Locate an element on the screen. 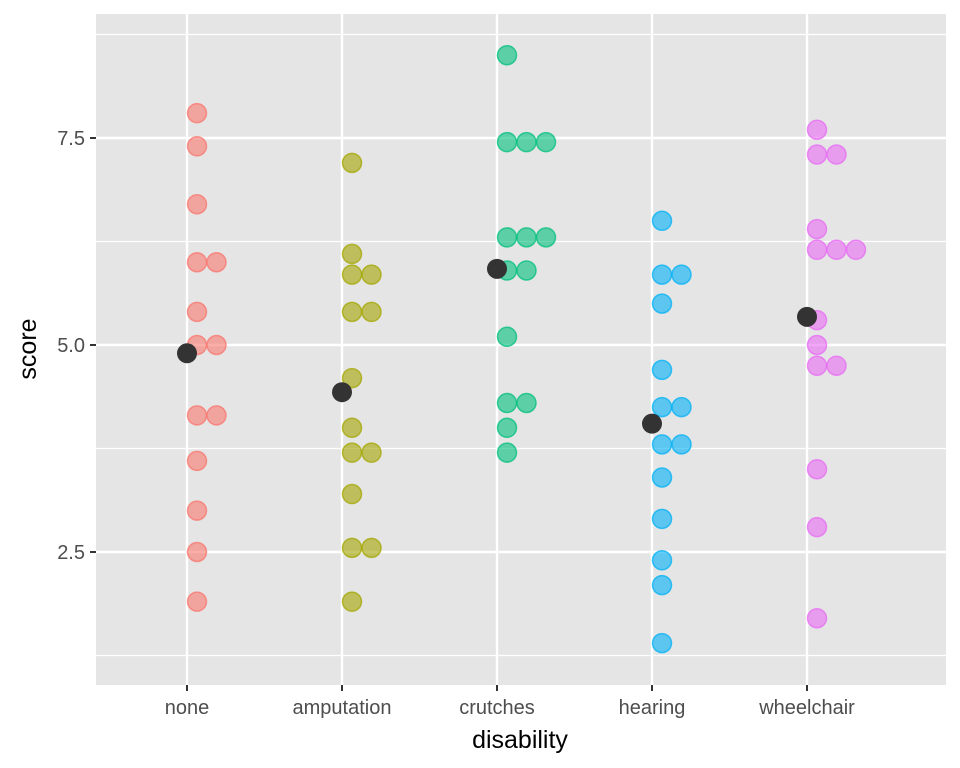 The width and height of the screenshot is (960, 768). x-axis-title: disability is located at coordinates (520, 740).